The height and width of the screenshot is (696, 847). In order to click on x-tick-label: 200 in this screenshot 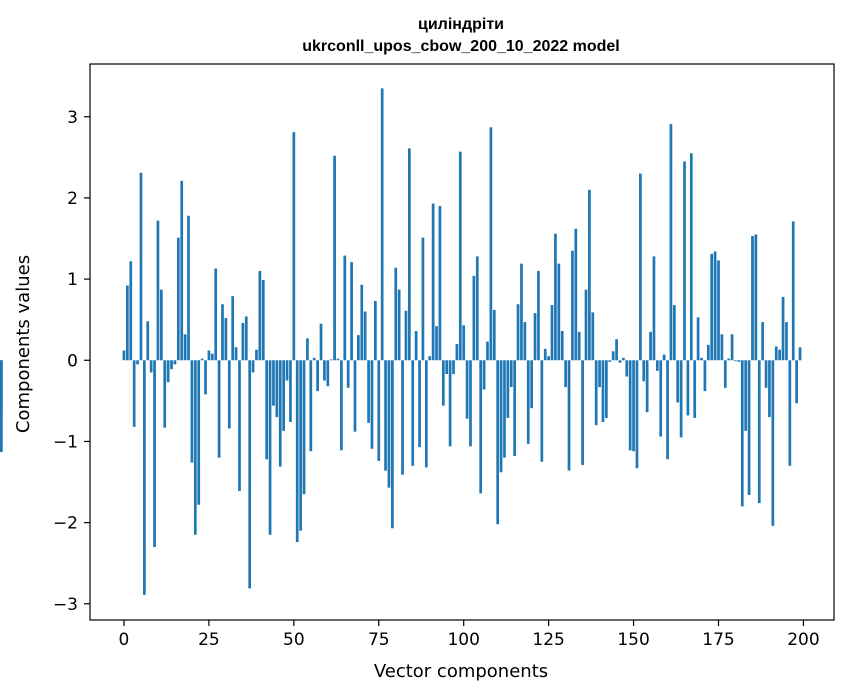, I will do `click(803, 640)`.